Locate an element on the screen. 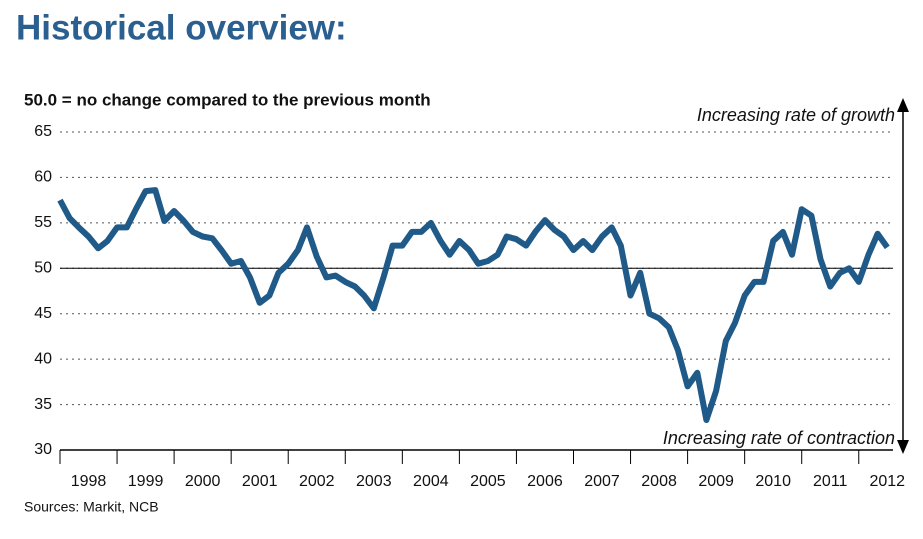 This screenshot has height=539, width=923. x-tick-label: 2008 is located at coordinates (659, 481).